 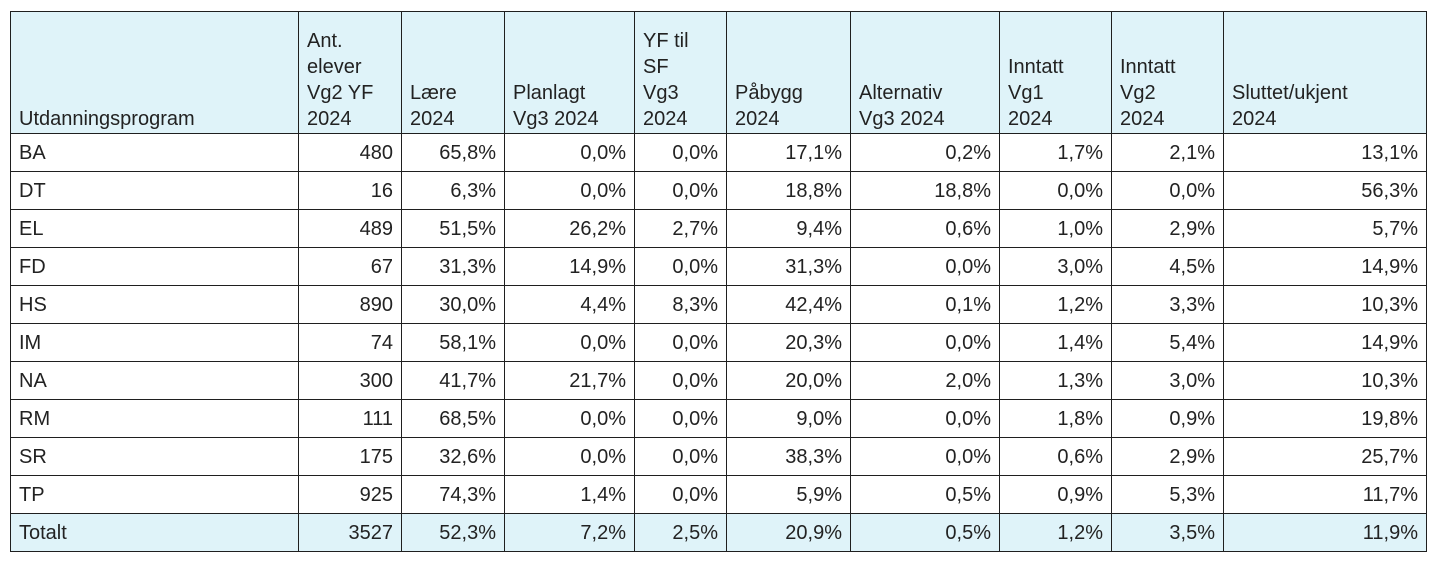 I want to click on value-cell: 890, so click(x=350, y=304).